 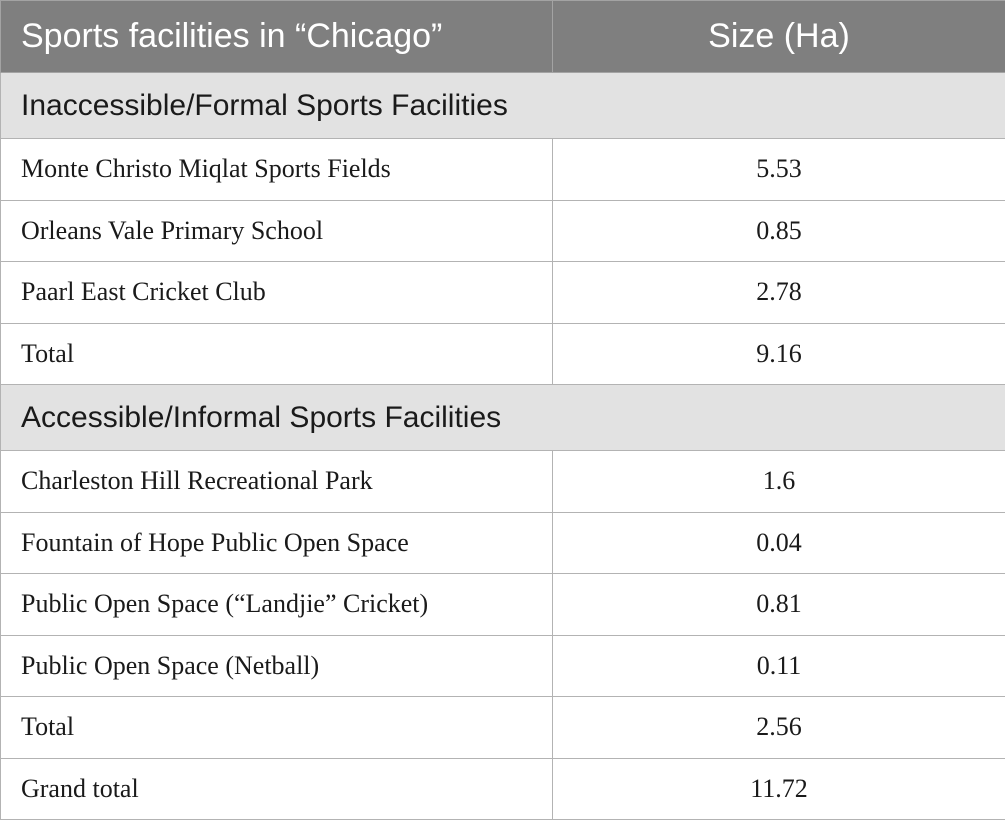 What do you see at coordinates (276, 169) in the screenshot?
I see `facility-name: Monte Christo Miqlat Sports Fields` at bounding box center [276, 169].